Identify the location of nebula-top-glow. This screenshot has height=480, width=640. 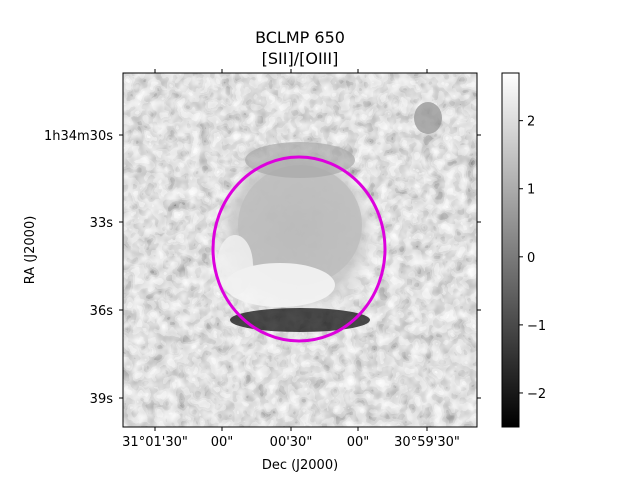
(300, 160).